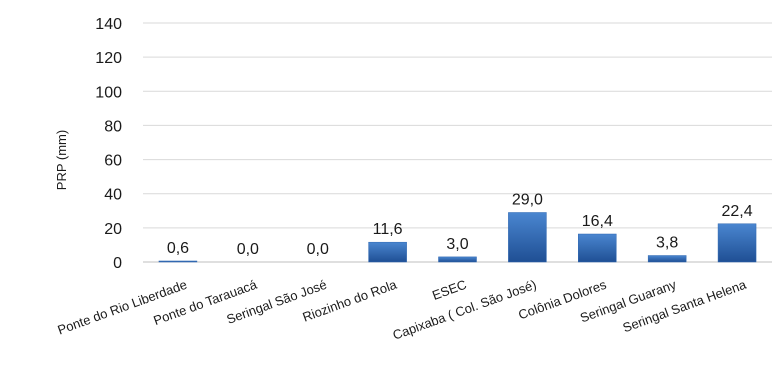 Image resolution: width=782 pixels, height=373 pixels. What do you see at coordinates (61, 160) in the screenshot?
I see `y-axis-label: PRP (mm)` at bounding box center [61, 160].